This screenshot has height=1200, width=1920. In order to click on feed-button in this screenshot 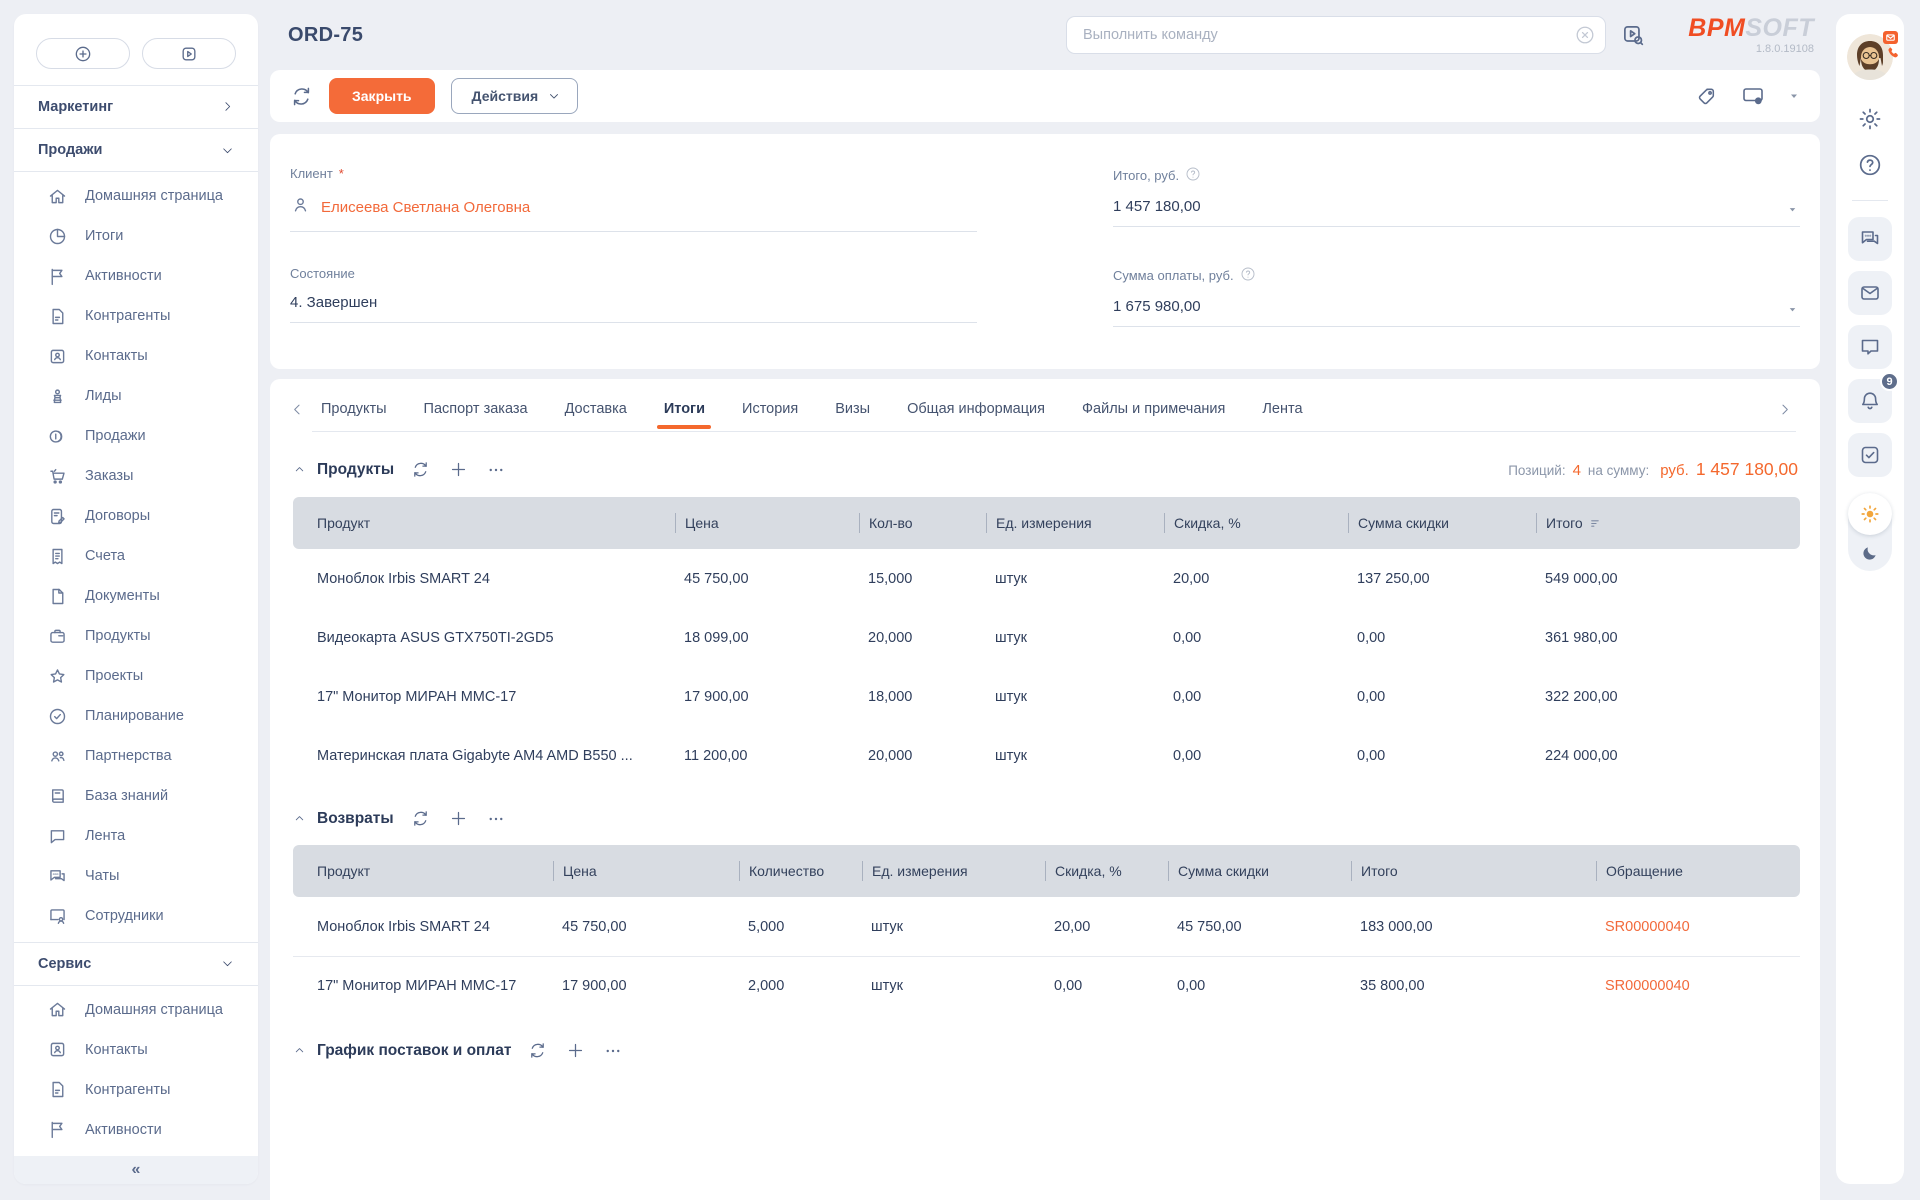, I will do `click(1870, 347)`.